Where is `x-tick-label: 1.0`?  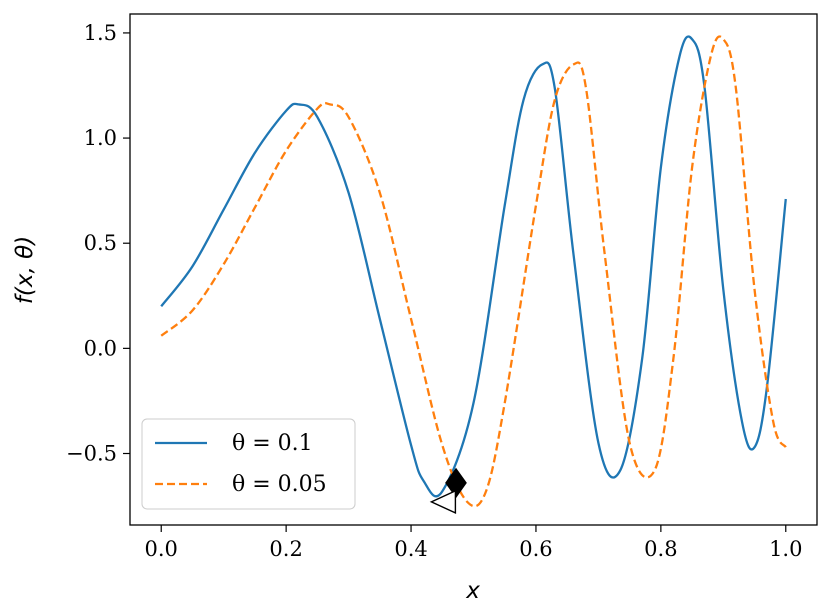 x-tick-label: 1.0 is located at coordinates (785, 549).